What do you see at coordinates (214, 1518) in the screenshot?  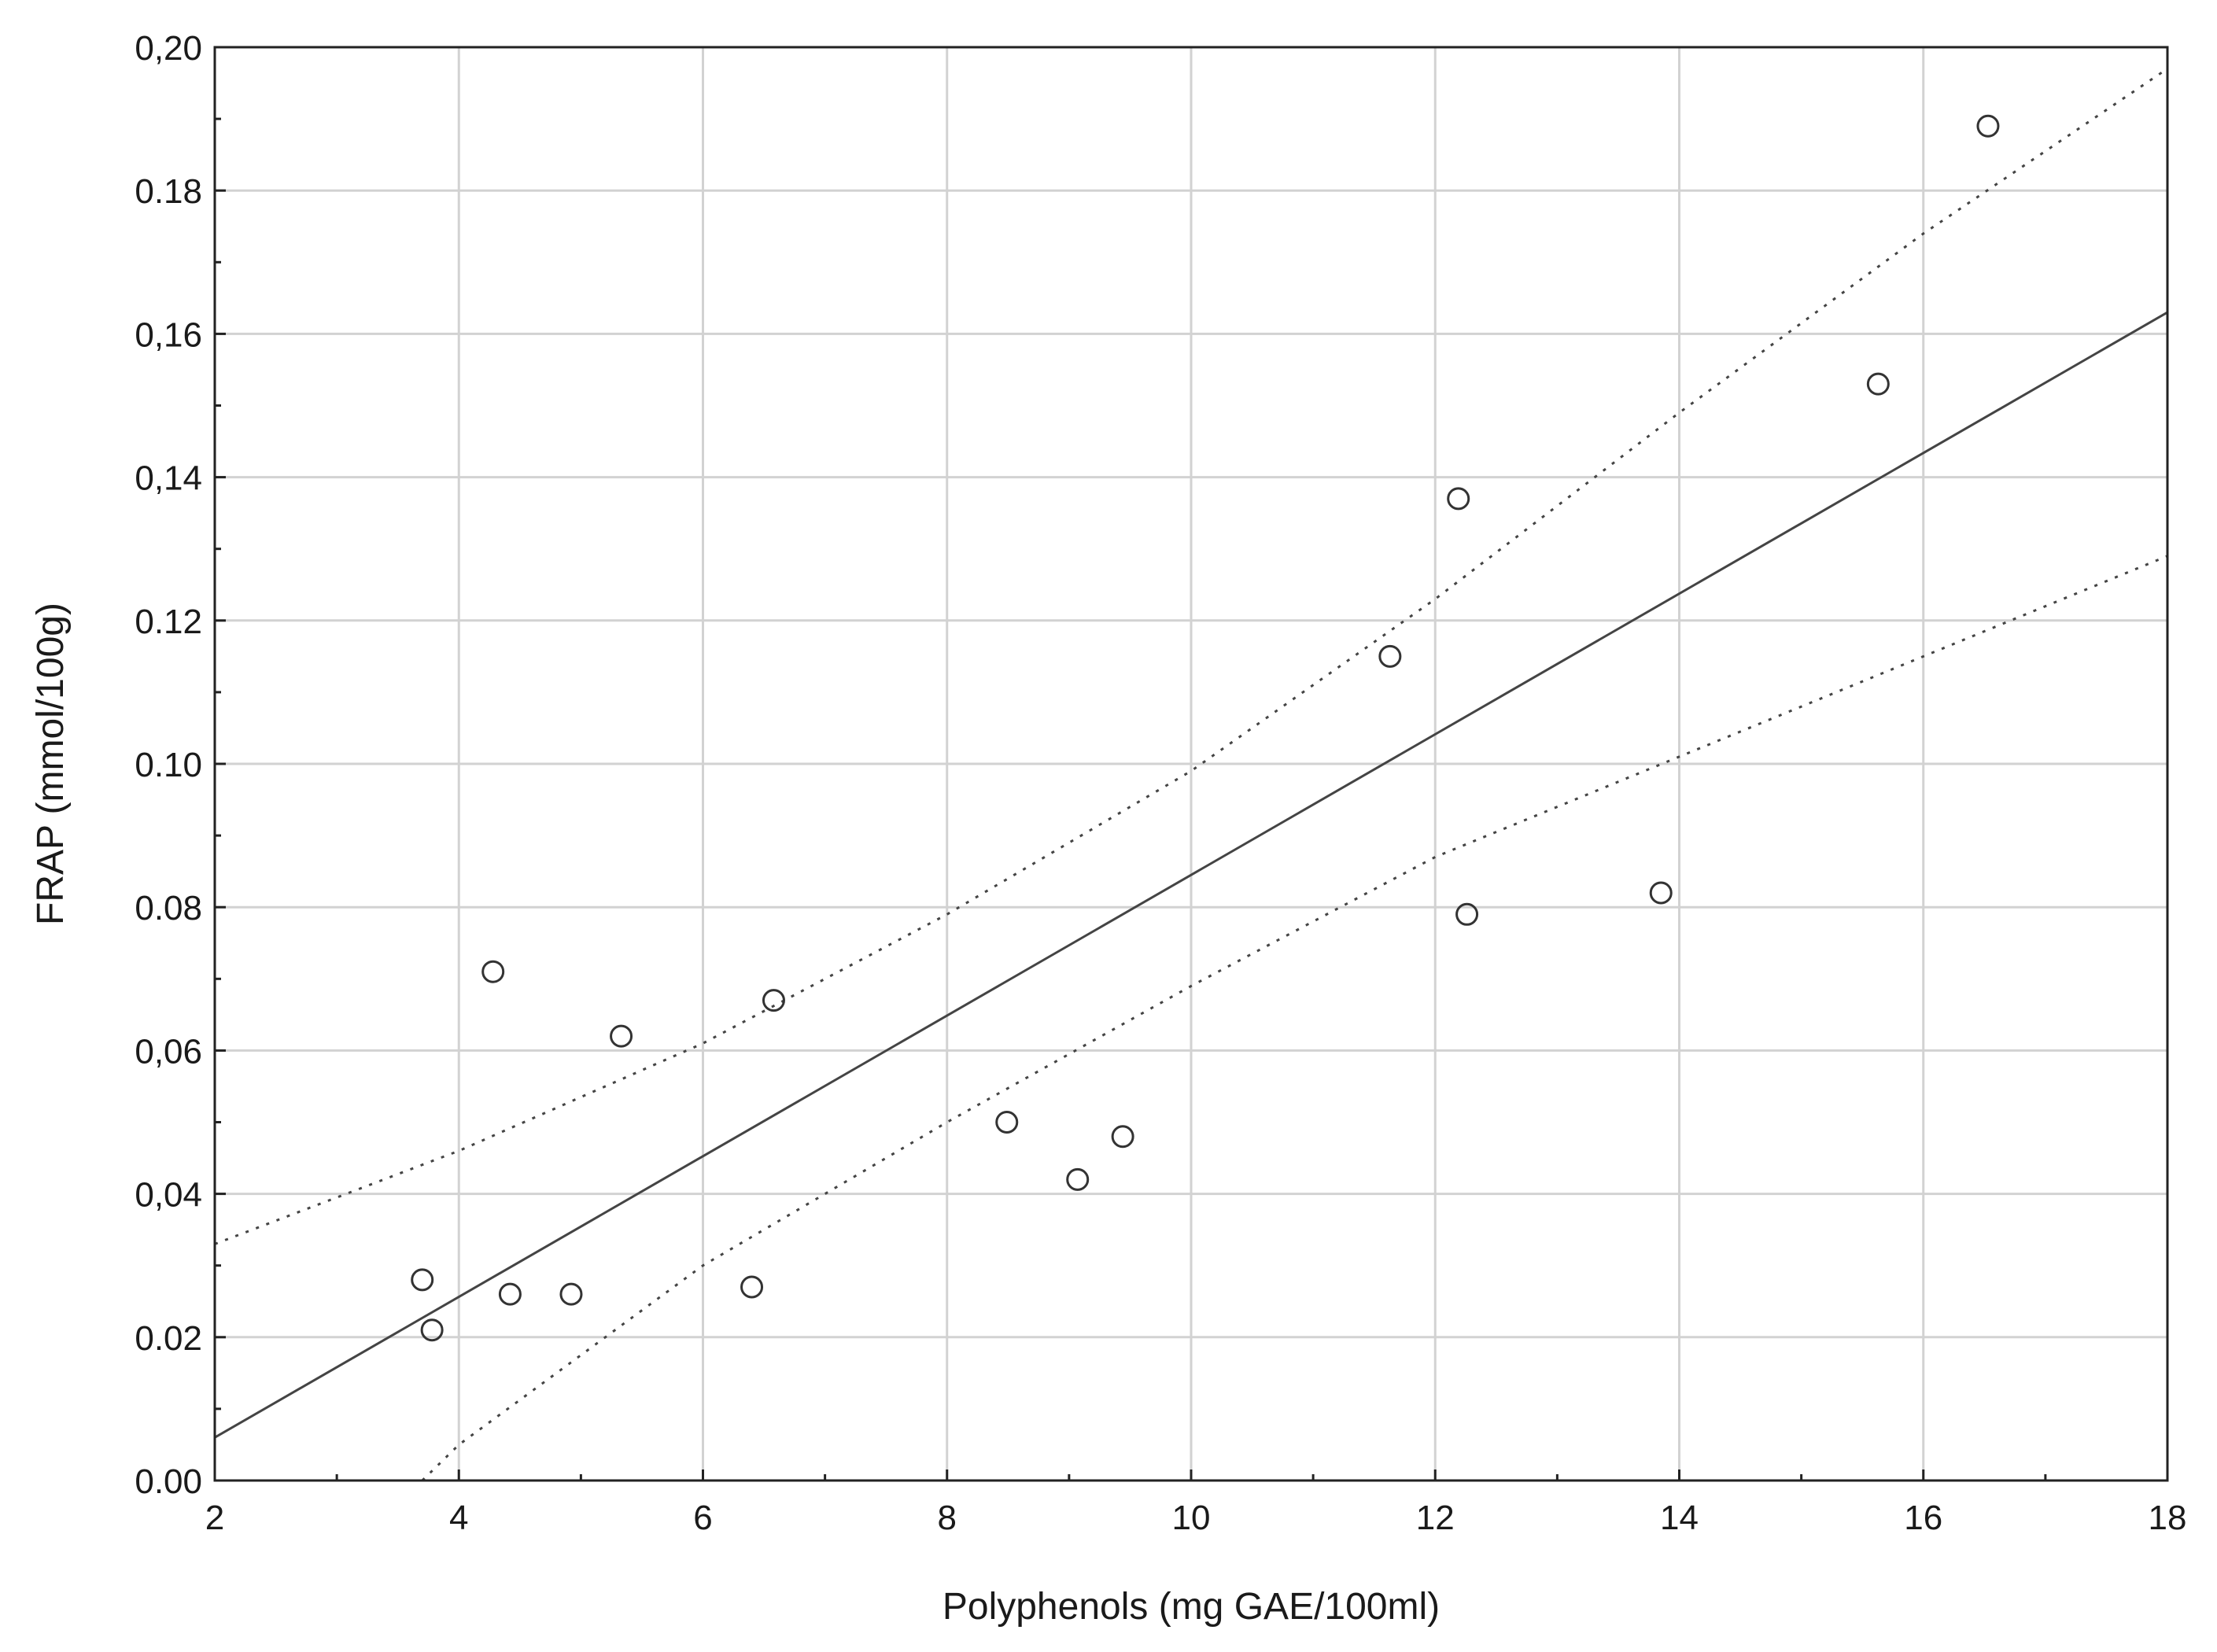 I see `x-tick-label: 2` at bounding box center [214, 1518].